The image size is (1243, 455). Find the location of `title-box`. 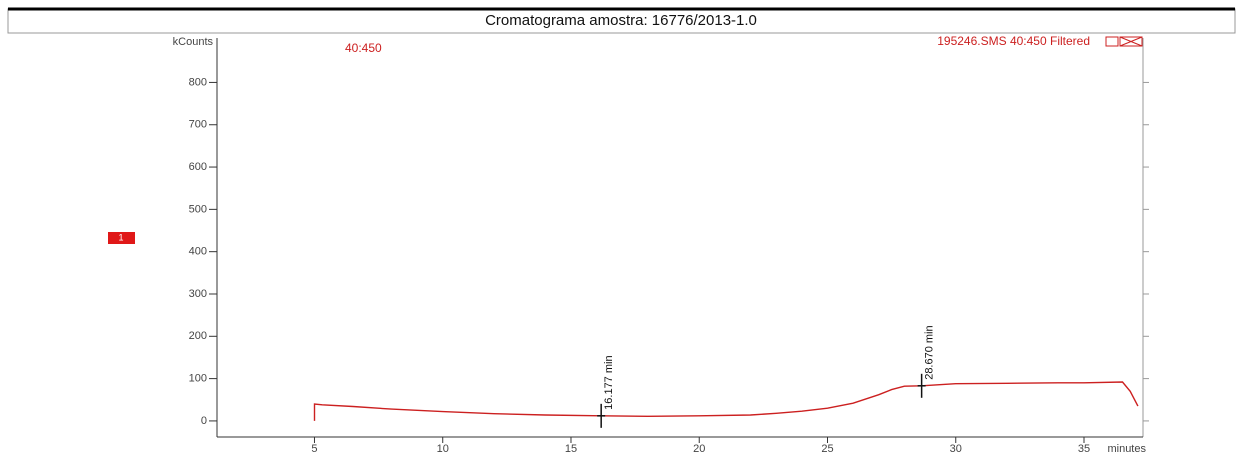

title-box is located at coordinates (621, 21).